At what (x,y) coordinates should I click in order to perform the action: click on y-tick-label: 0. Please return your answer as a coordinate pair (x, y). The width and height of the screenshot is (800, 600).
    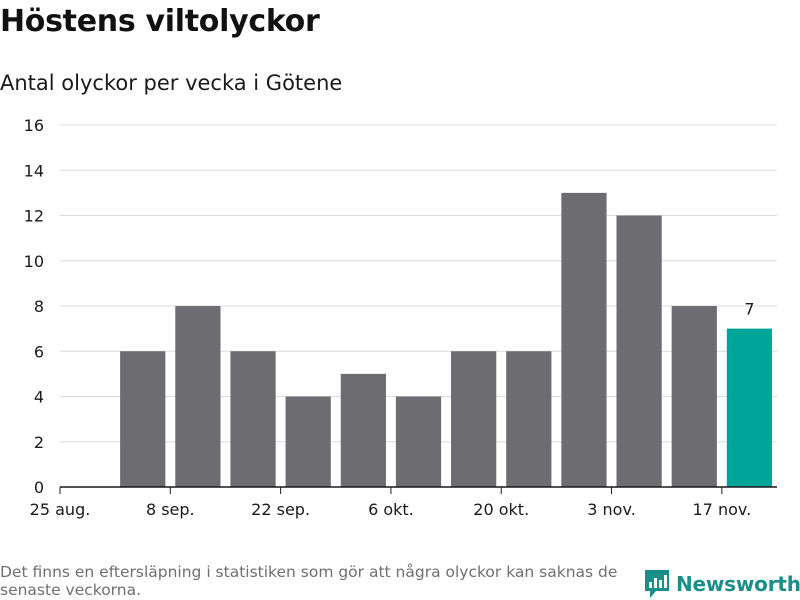
    Looking at the image, I should click on (39, 487).